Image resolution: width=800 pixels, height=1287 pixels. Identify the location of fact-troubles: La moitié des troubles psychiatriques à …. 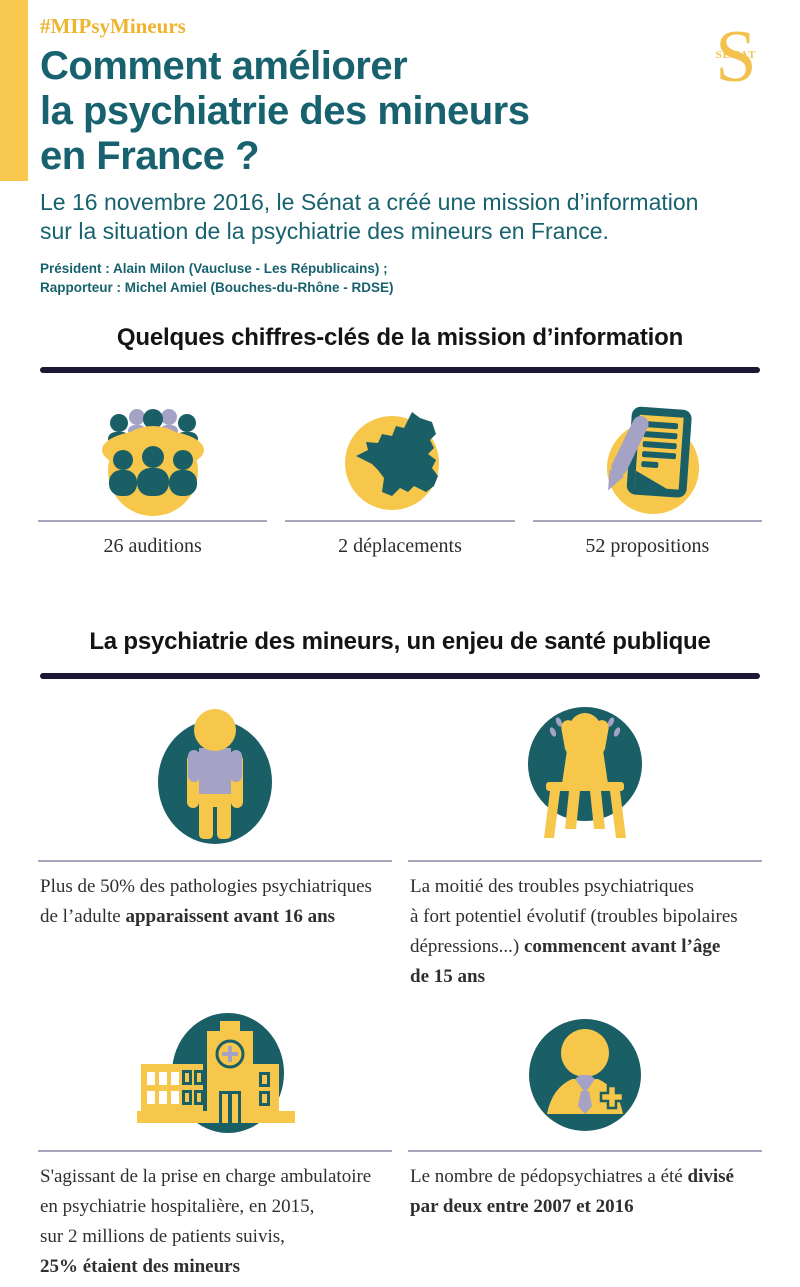
(585, 842).